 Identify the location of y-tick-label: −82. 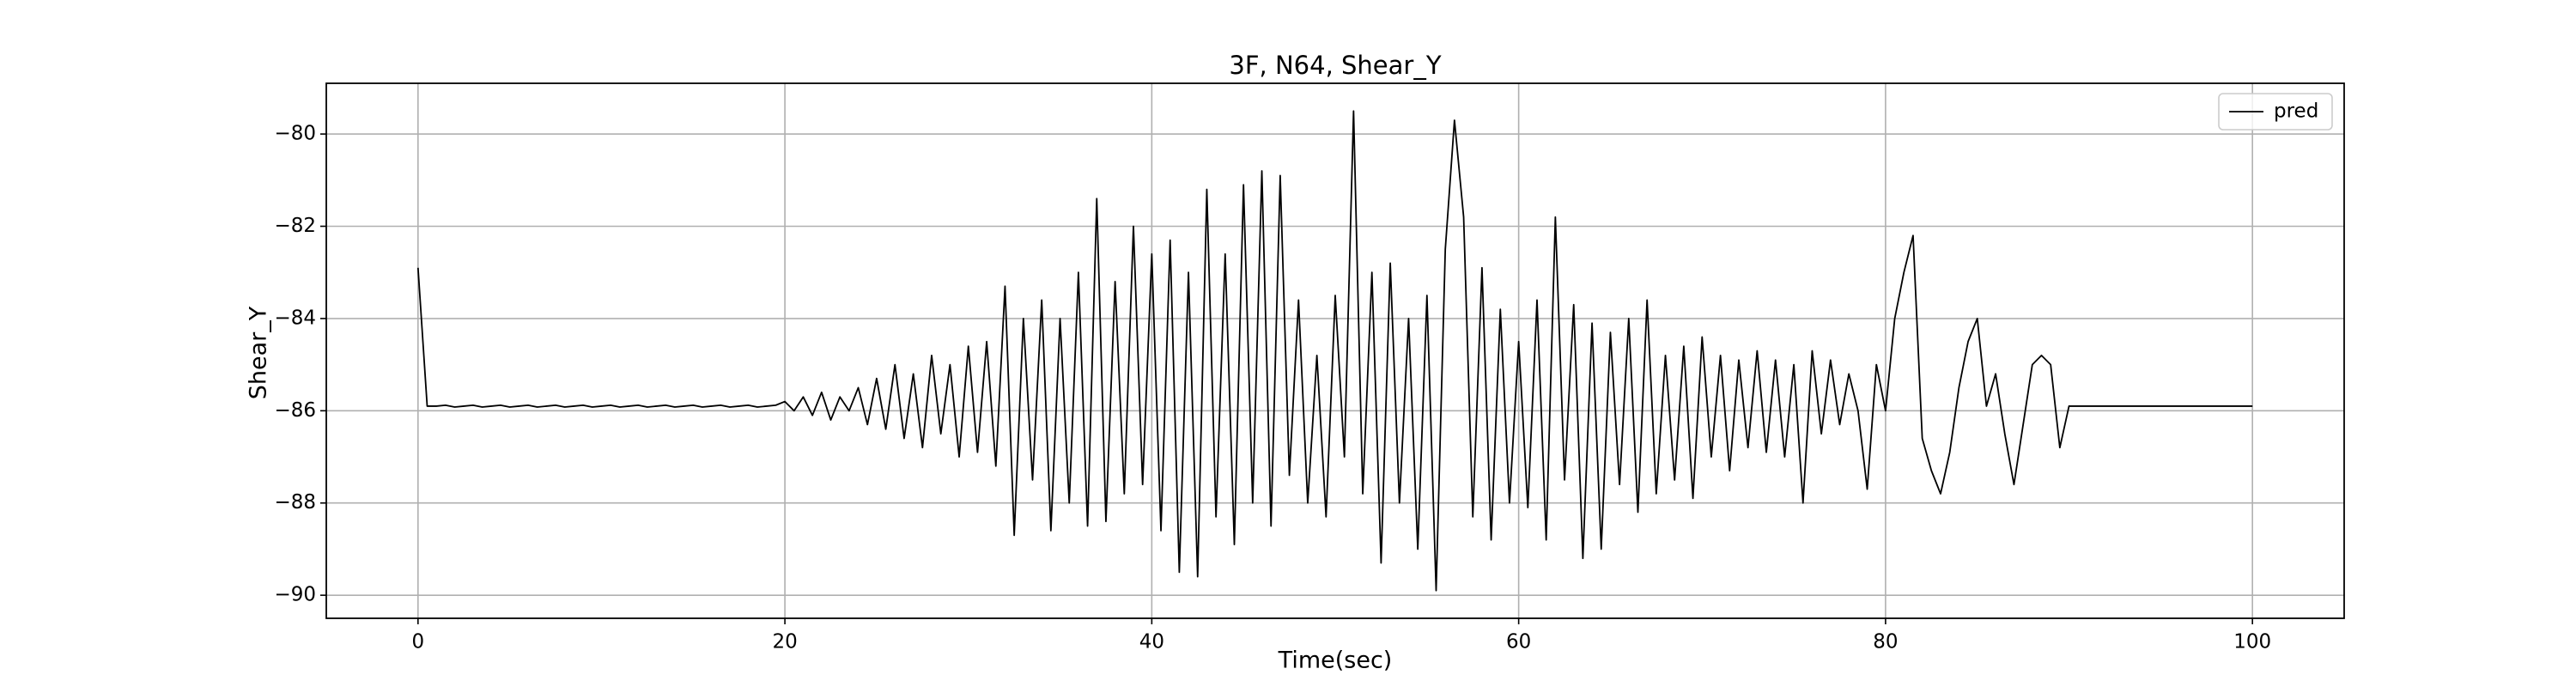
(295, 226).